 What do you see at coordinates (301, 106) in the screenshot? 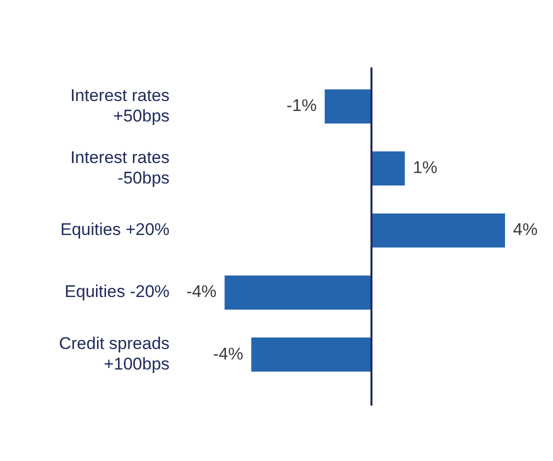
I see `data-label: -1%` at bounding box center [301, 106].